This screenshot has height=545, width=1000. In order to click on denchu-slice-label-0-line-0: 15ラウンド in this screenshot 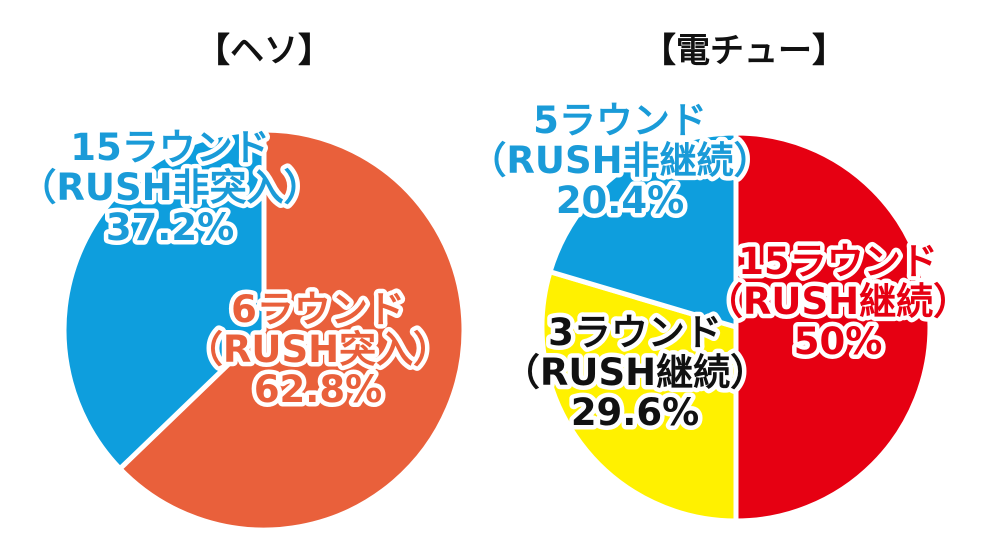, I will do `click(838, 261)`.